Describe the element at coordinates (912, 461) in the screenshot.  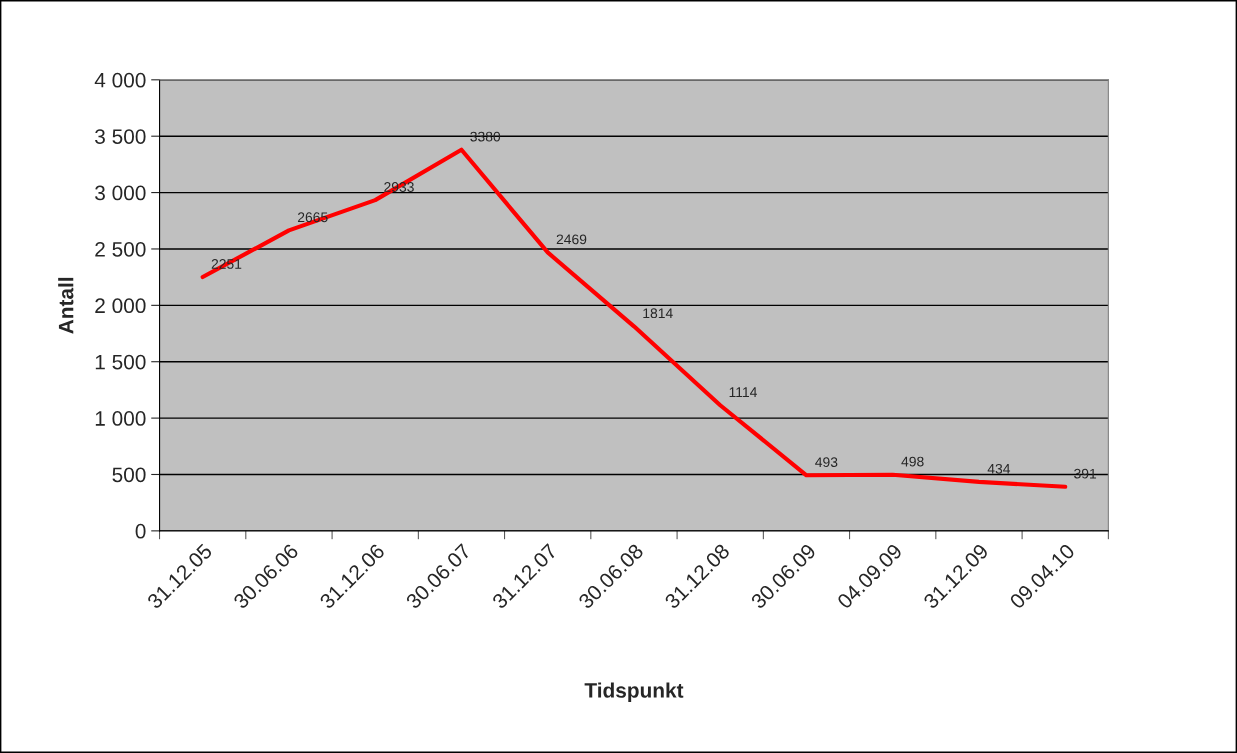
I see `data-label: 498` at that location.